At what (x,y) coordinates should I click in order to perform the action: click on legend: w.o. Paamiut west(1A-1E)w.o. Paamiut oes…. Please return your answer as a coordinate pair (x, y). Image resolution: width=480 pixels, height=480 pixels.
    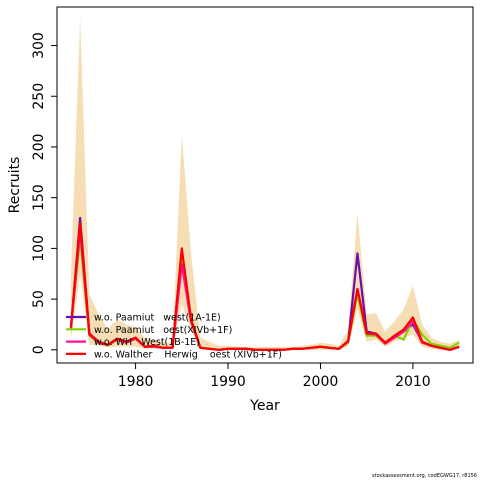
    Looking at the image, I should click on (174, 336).